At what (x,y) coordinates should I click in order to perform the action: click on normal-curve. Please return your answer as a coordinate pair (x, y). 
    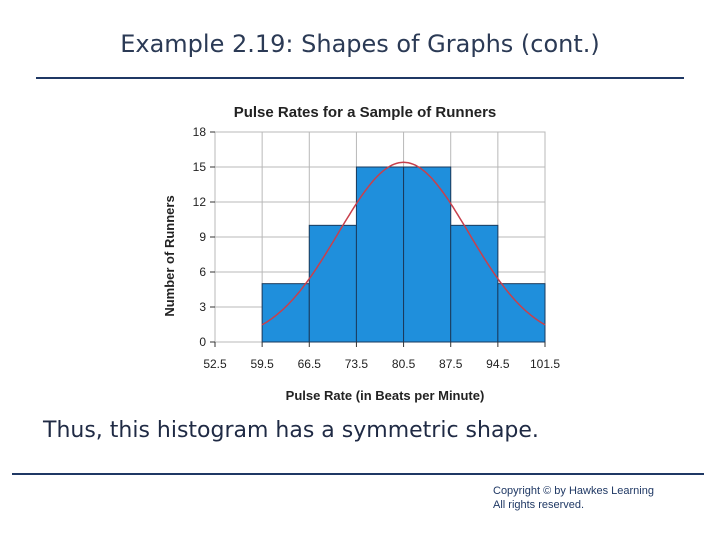
    Looking at the image, I should click on (403, 243).